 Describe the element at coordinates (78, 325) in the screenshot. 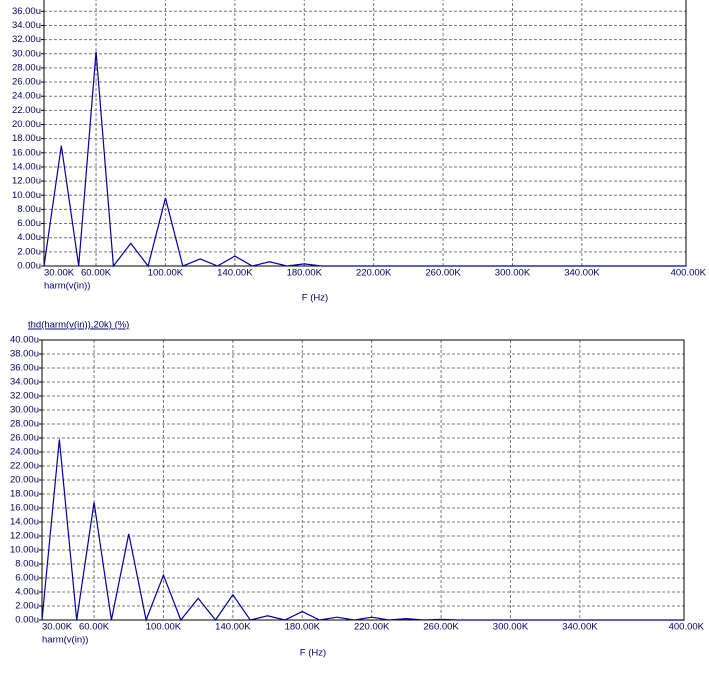

I see `chart-title: thd(harm(v(in)),20k) (%)` at that location.